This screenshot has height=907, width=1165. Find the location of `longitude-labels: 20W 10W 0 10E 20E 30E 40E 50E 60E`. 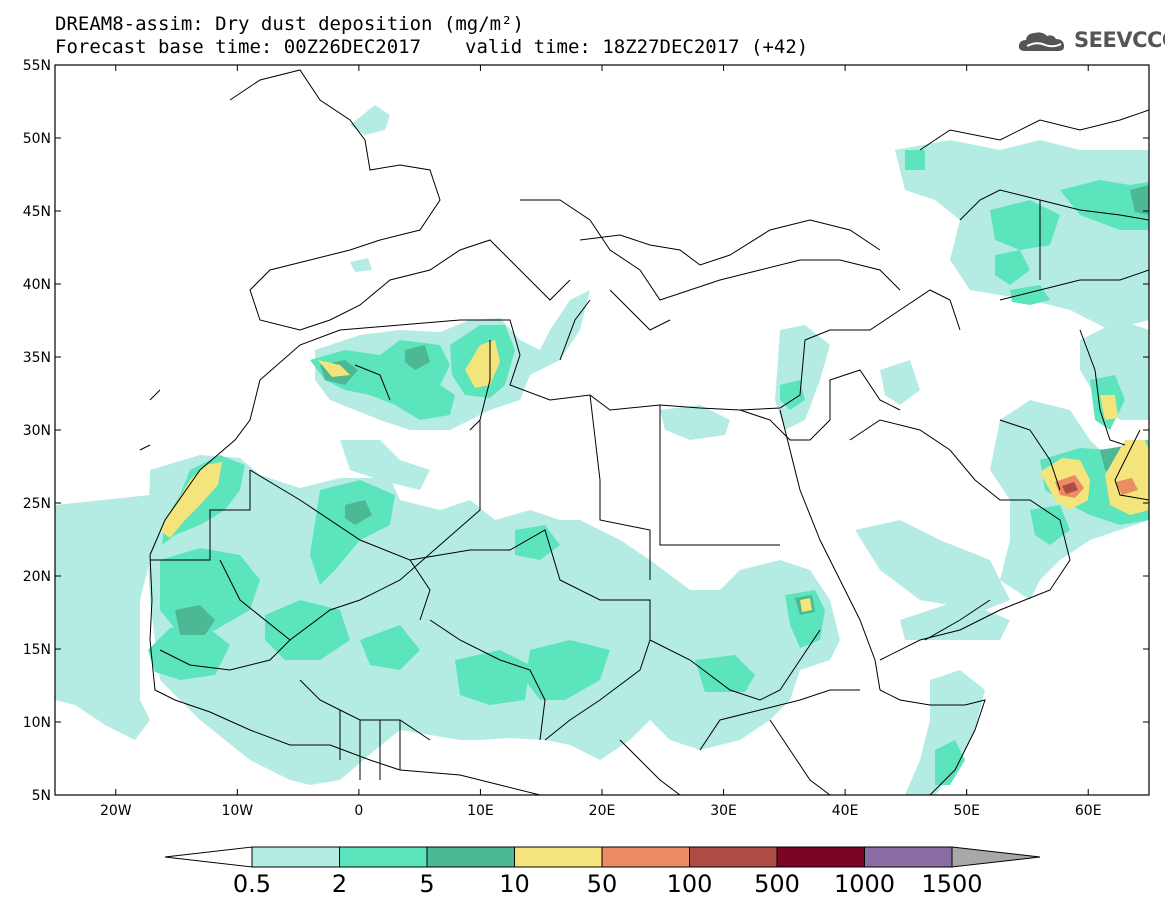

longitude-labels: 20W 10W 0 10E 20E 30E 40E 50E 60E is located at coordinates (601, 811).